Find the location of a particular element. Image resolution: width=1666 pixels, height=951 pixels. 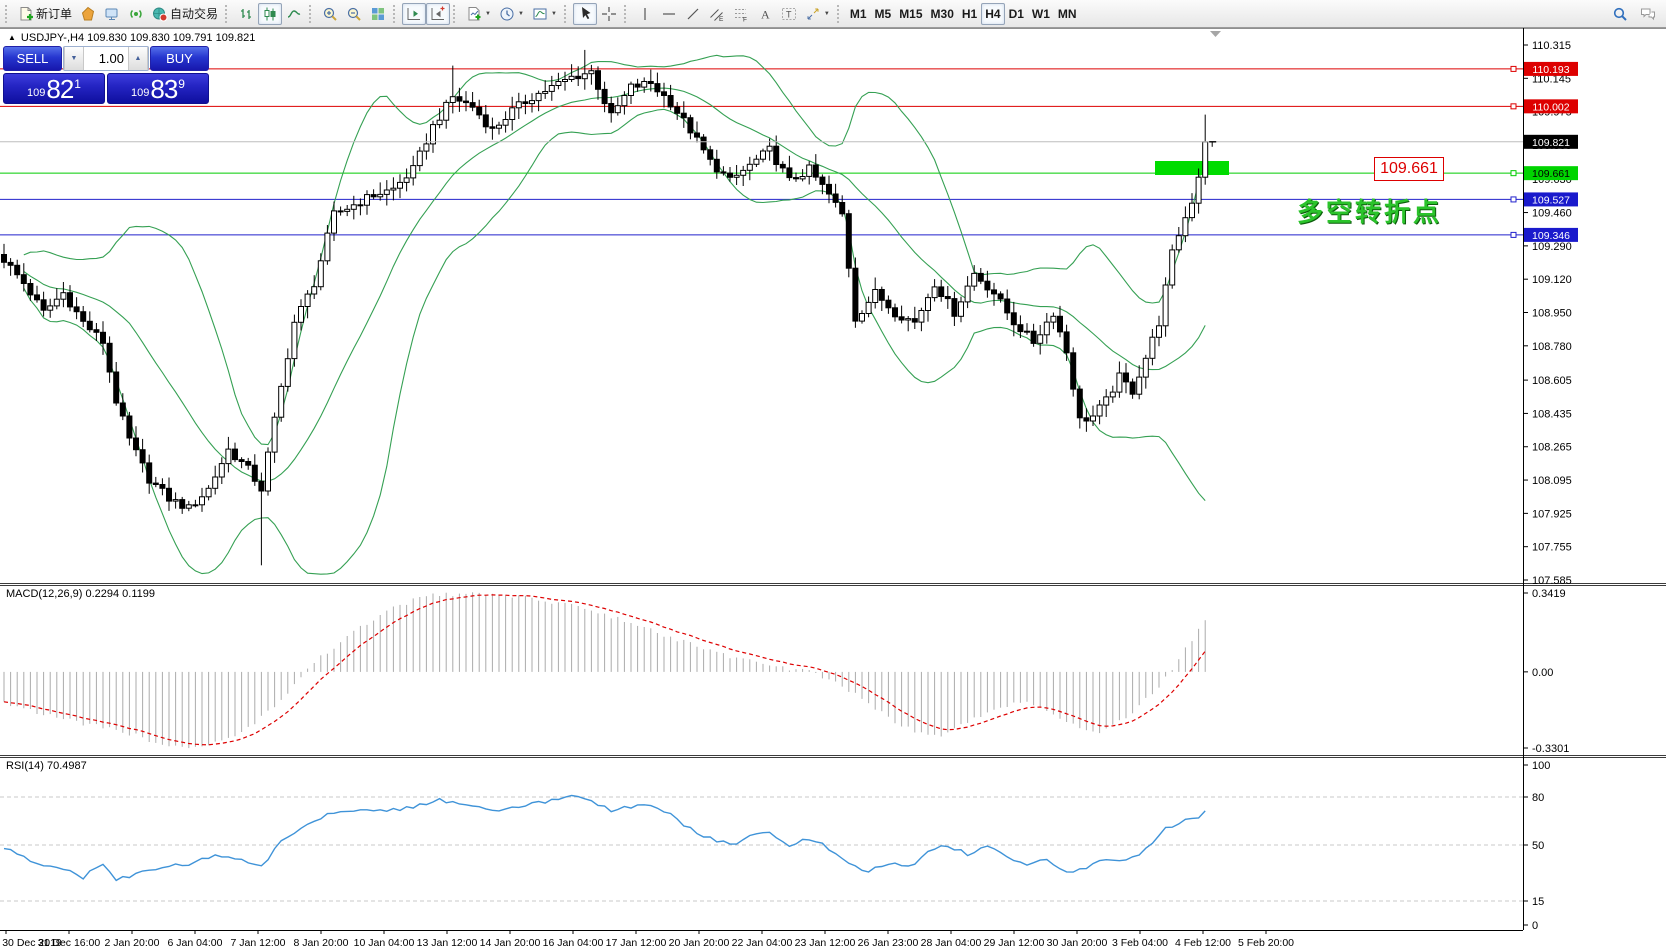

market-watch-button is located at coordinates (112, 14).